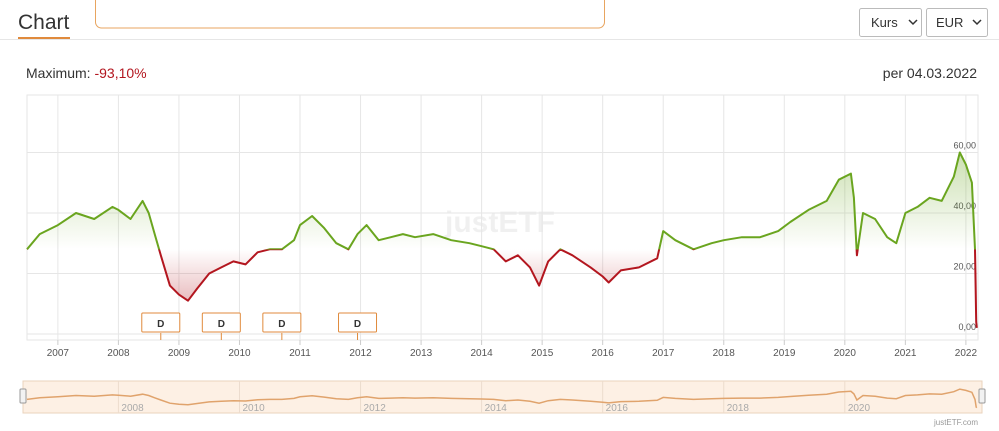 The image size is (999, 431). What do you see at coordinates (44, 22) in the screenshot?
I see `page-title: Chart` at bounding box center [44, 22].